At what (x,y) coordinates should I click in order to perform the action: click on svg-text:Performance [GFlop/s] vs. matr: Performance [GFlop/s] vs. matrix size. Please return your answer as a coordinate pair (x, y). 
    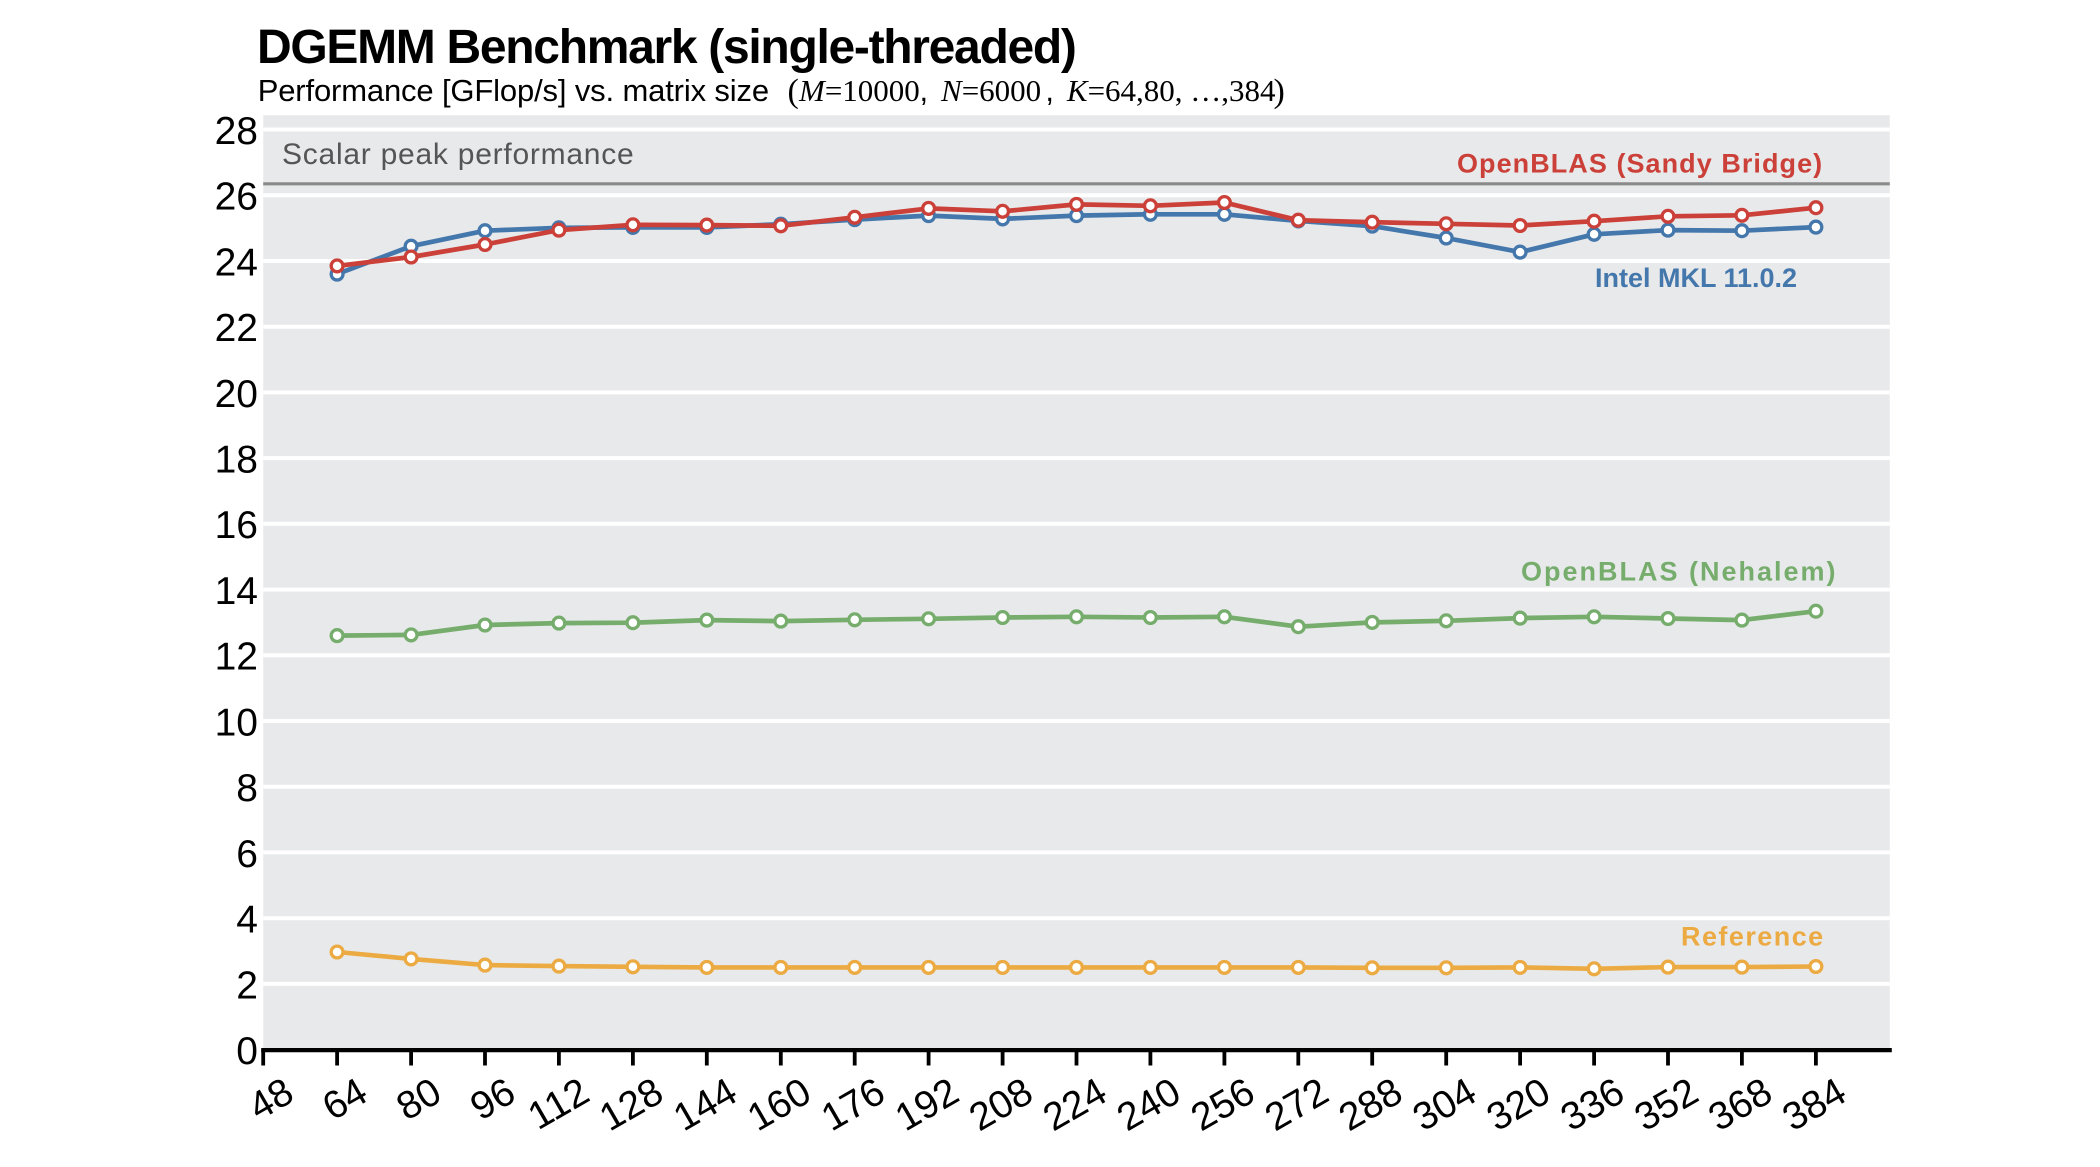
    Looking at the image, I should click on (513, 90).